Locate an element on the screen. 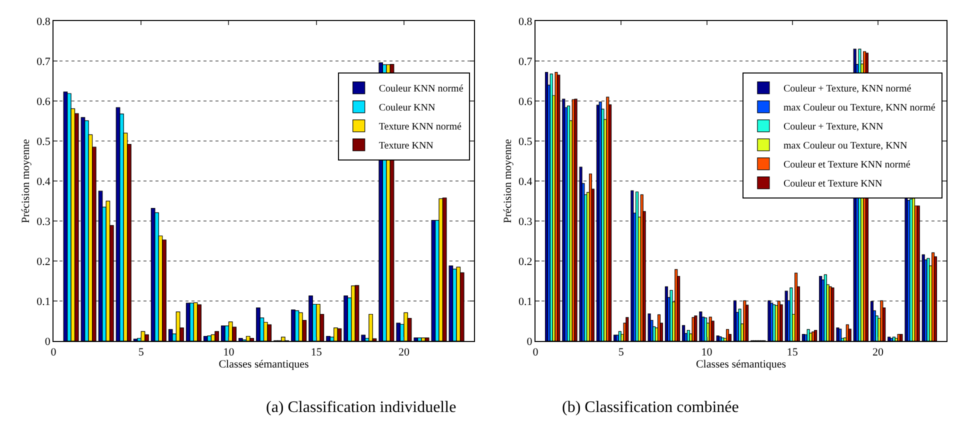 This screenshot has height=433, width=964. legend-label: max Couleur ou Texture, KNN is located at coordinates (845, 146).